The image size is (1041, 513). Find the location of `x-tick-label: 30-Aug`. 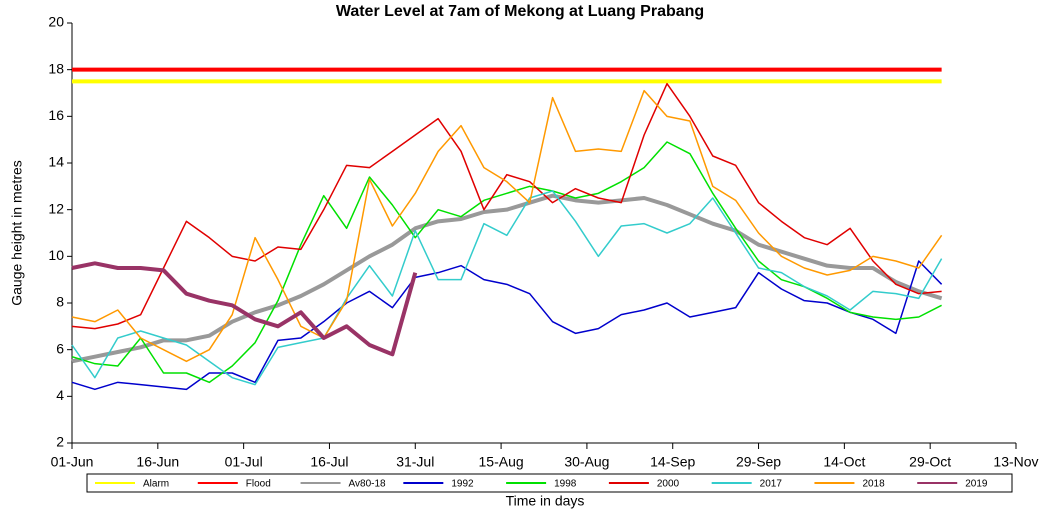

x-tick-label: 30-Aug is located at coordinates (586, 462).